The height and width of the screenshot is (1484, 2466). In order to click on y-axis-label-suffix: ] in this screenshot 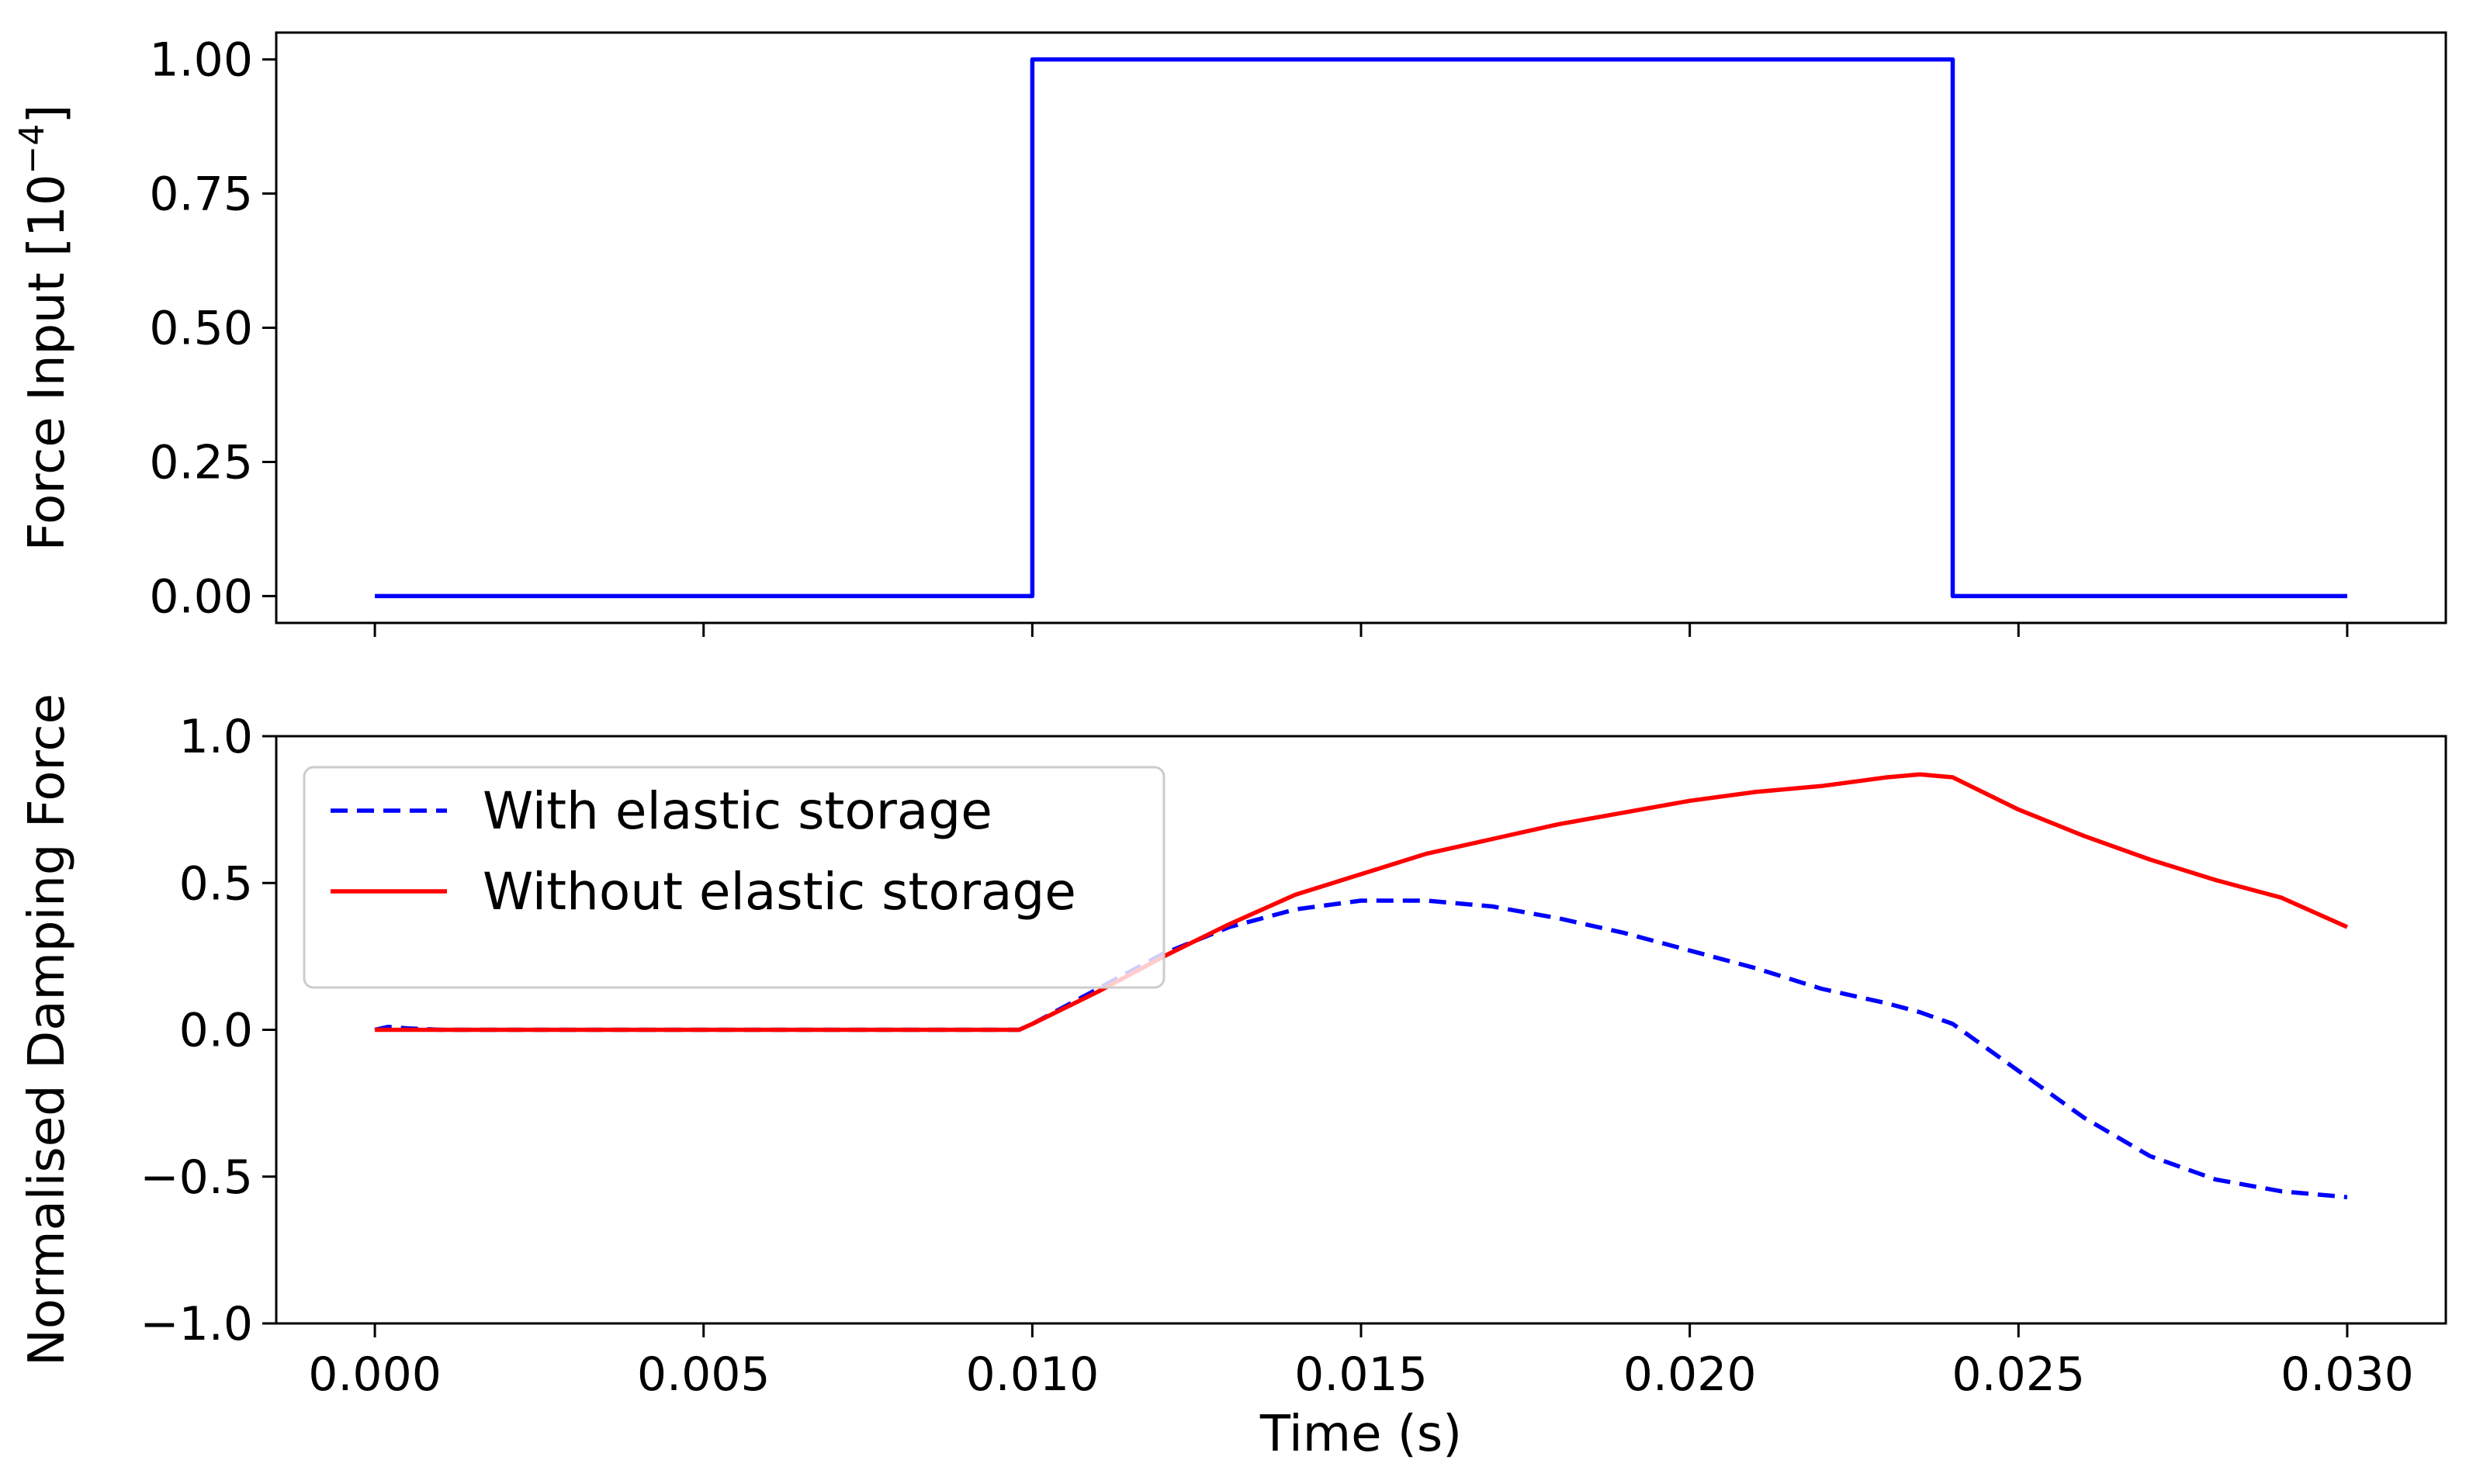, I will do `click(47, 114)`.